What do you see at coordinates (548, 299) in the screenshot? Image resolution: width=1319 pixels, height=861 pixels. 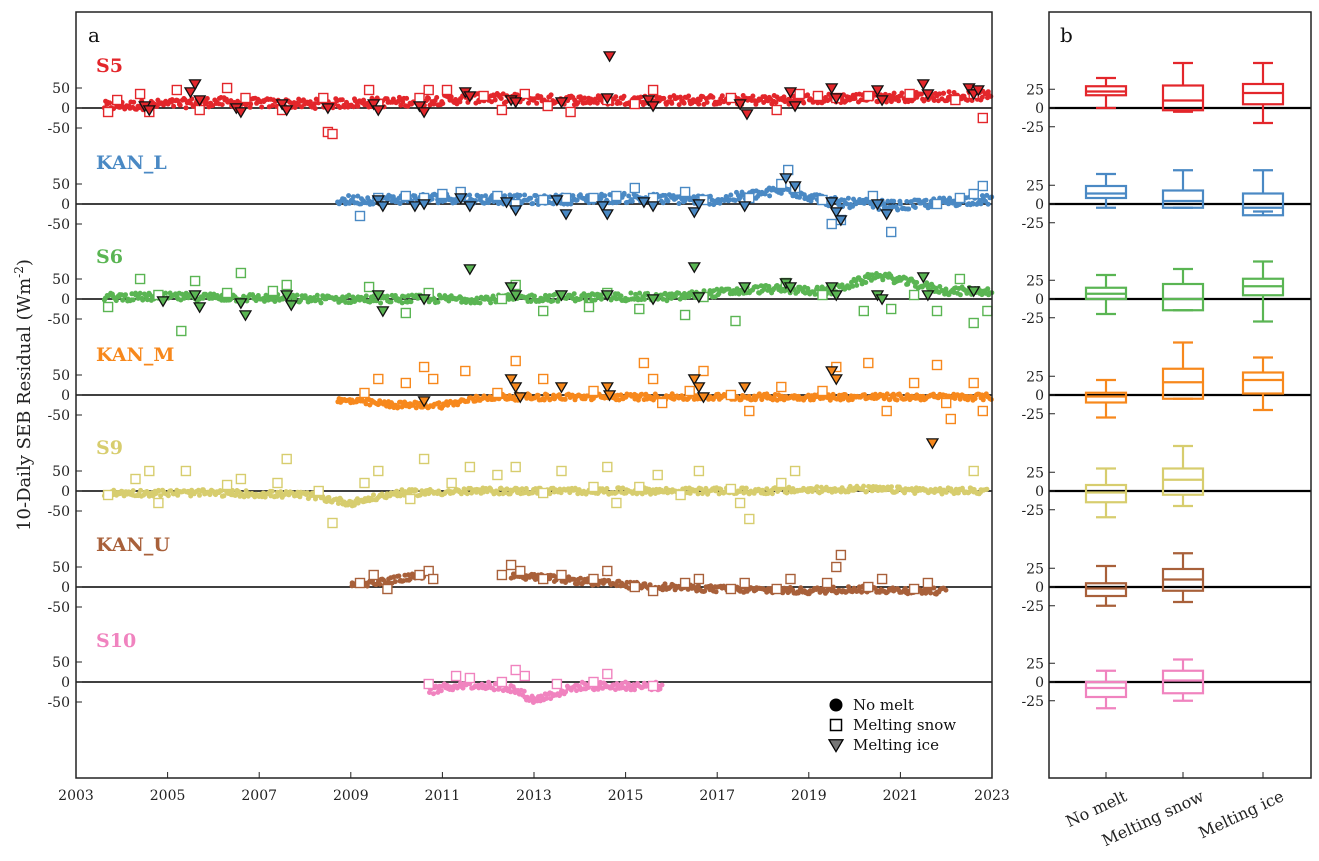 I see `station-s6-series` at bounding box center [548, 299].